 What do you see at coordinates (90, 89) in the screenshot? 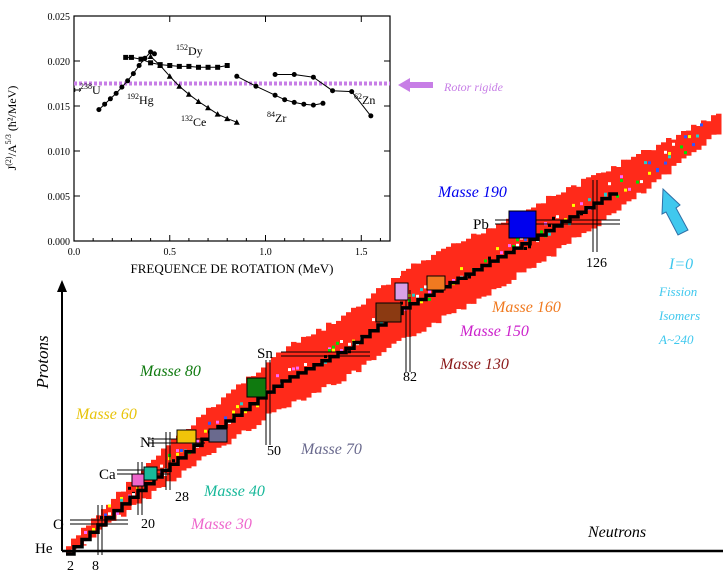
I see `nucleus-label-238u: 238U` at bounding box center [90, 89].